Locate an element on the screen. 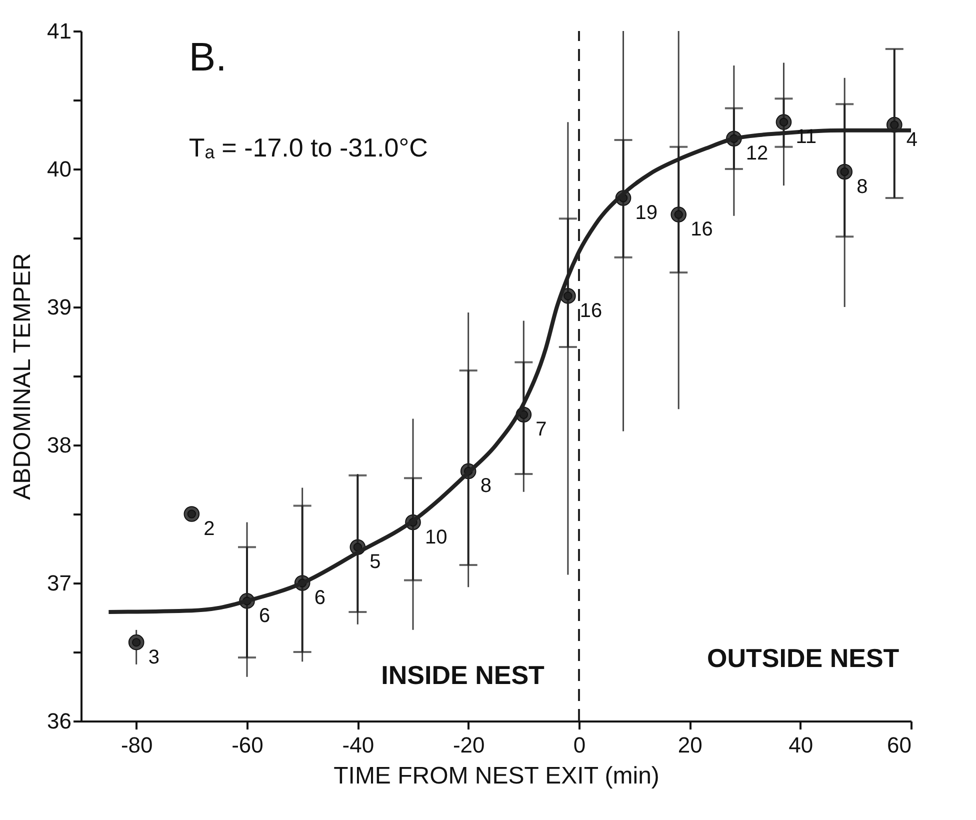 The height and width of the screenshot is (820, 976). x-tick-label: 60 is located at coordinates (899, 745).